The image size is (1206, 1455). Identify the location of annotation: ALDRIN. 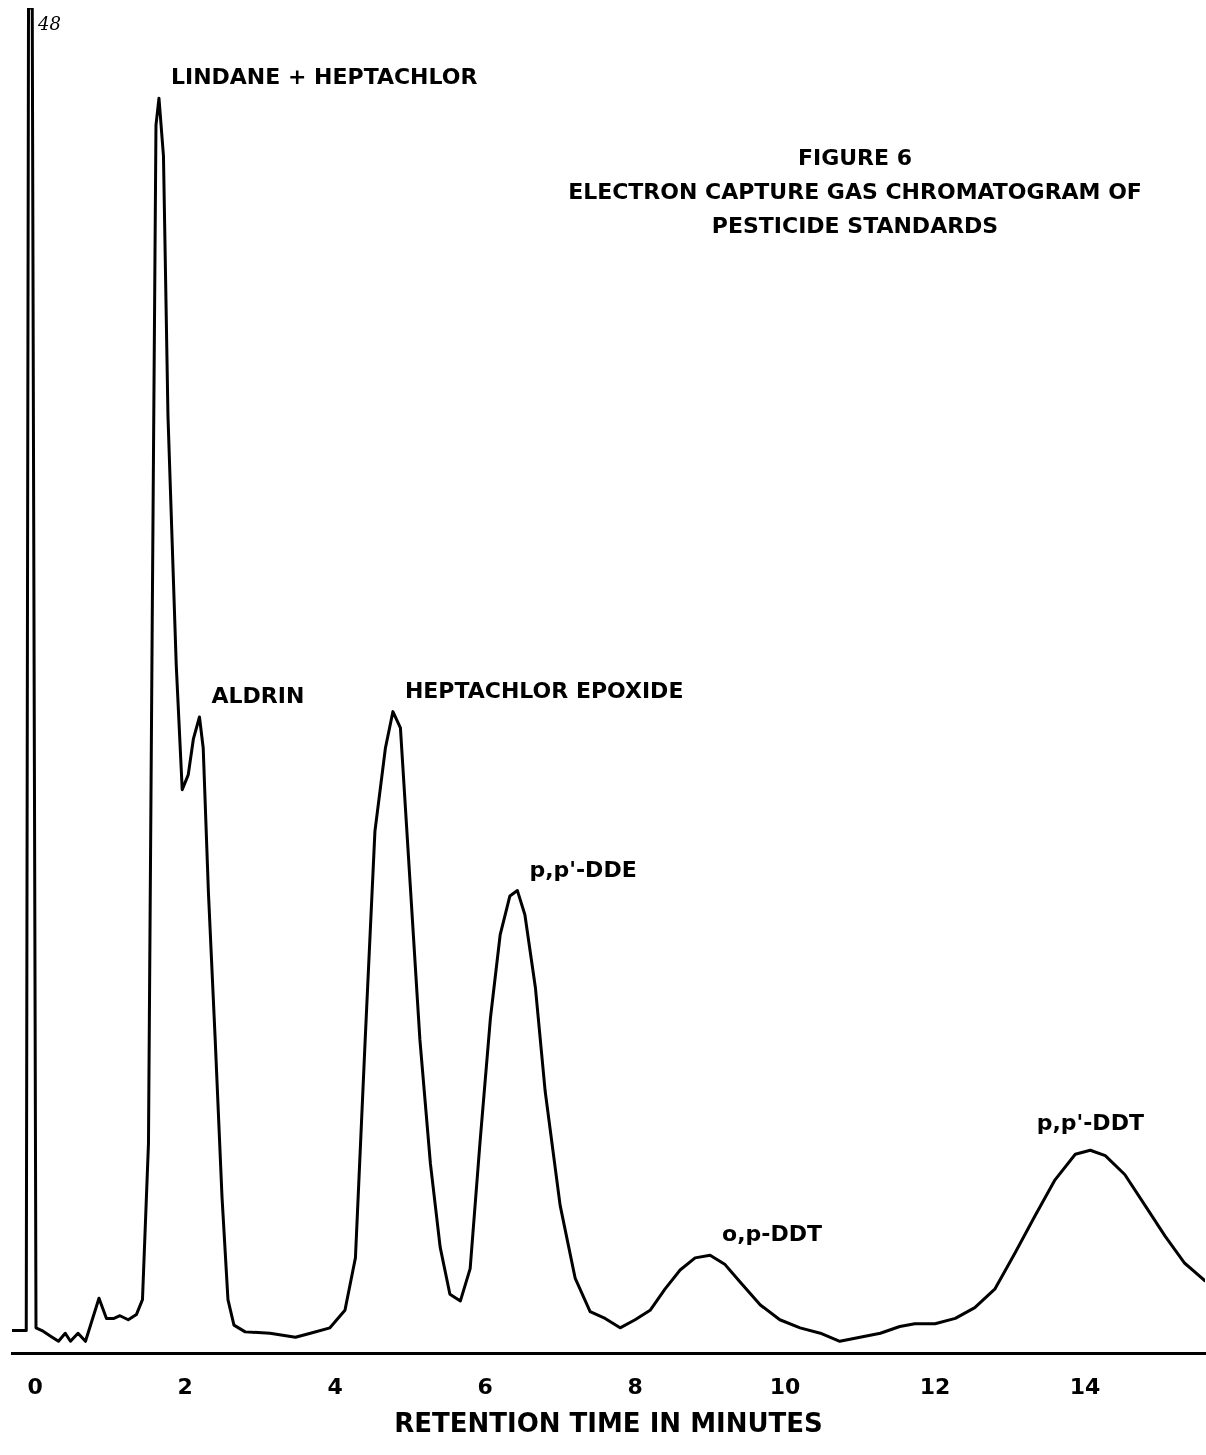
(258, 696).